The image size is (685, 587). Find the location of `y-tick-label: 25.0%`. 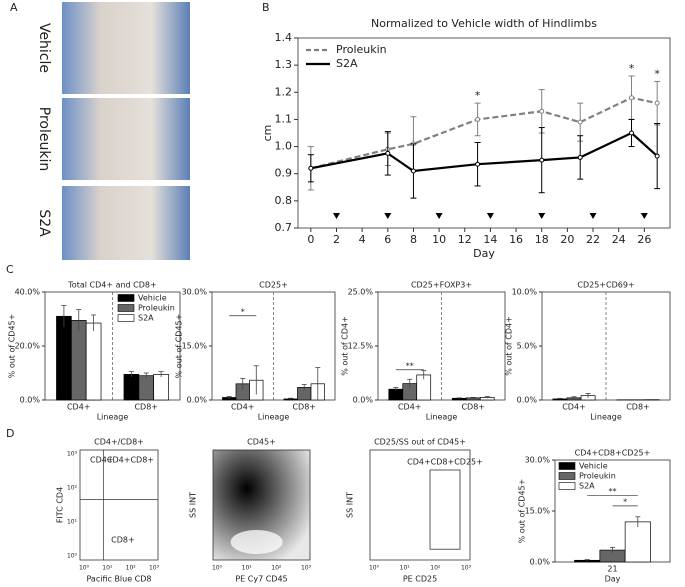

y-tick-label: 25.0% is located at coordinates (361, 292).